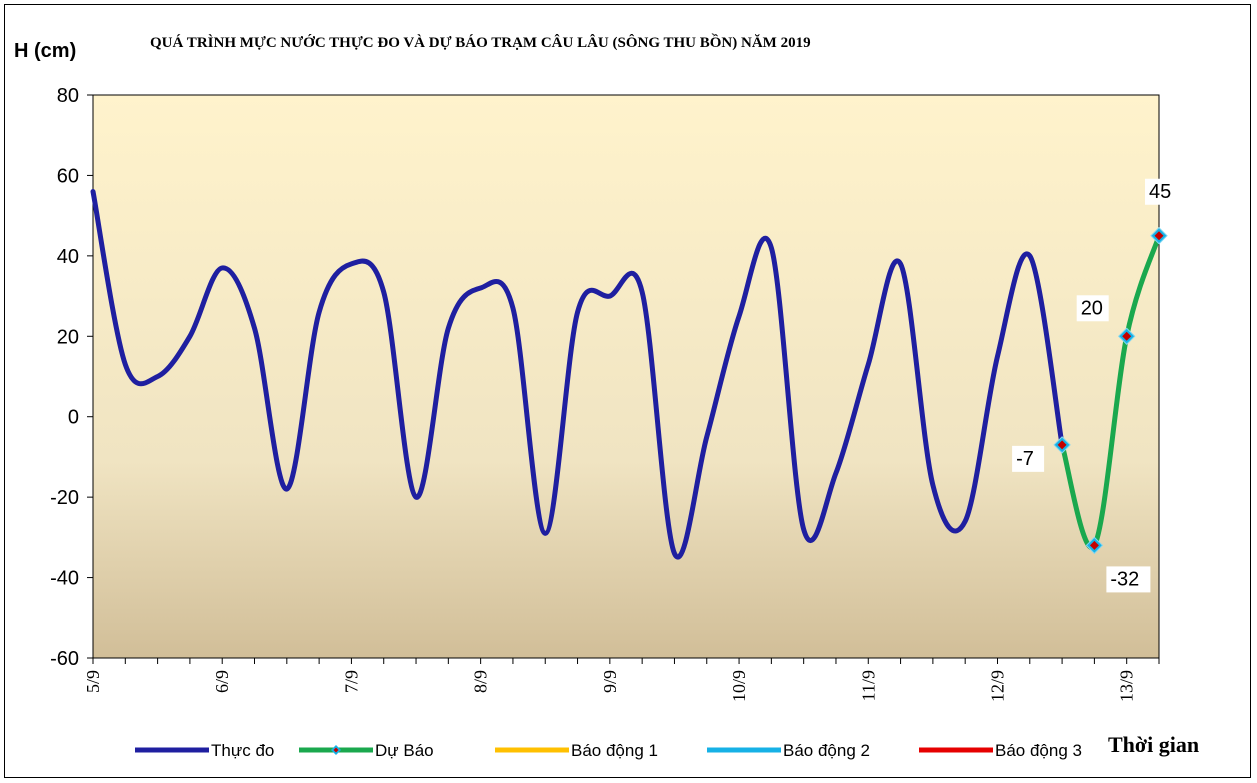 The height and width of the screenshot is (783, 1257). What do you see at coordinates (1124, 579) in the screenshot?
I see `data-label: -32` at bounding box center [1124, 579].